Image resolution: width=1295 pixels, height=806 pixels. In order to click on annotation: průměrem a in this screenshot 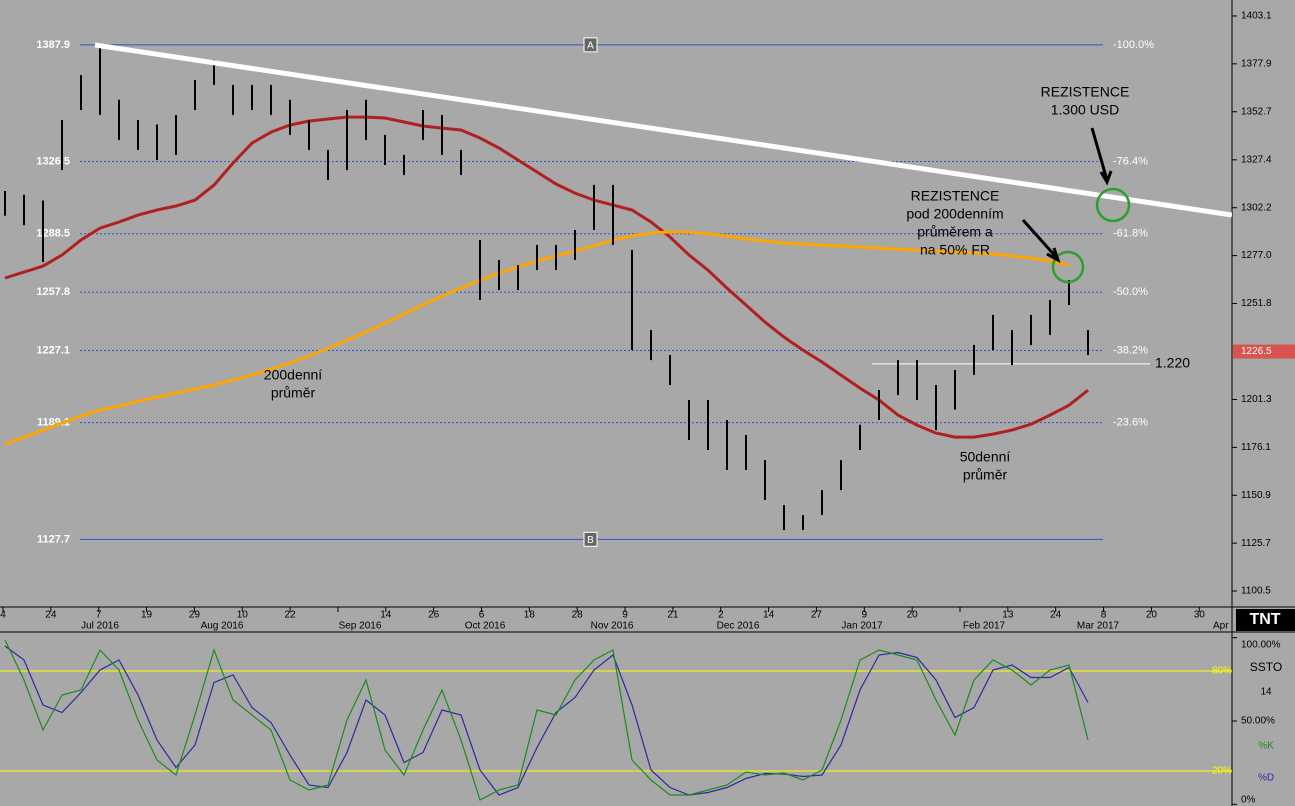, I will do `click(955, 232)`.